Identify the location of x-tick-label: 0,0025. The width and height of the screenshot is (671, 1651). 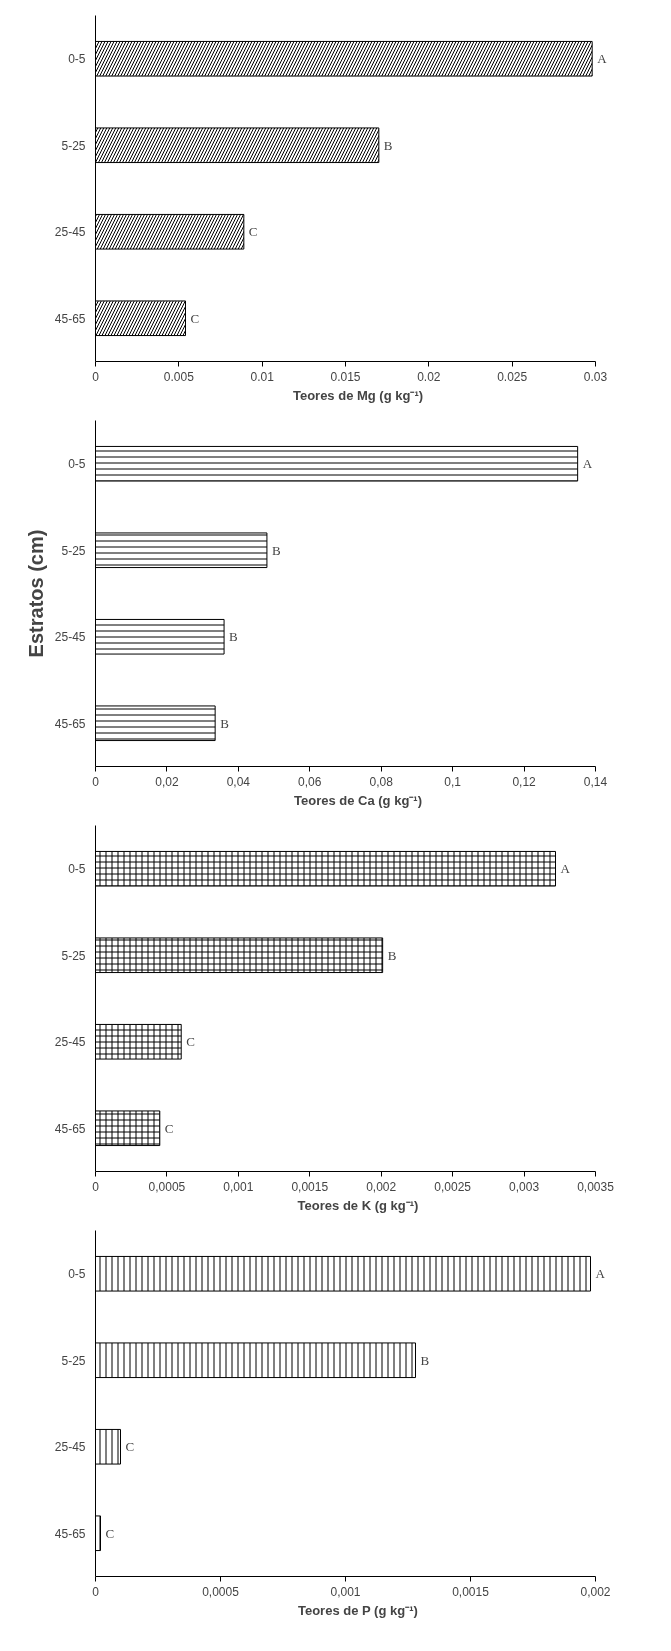
(453, 1186).